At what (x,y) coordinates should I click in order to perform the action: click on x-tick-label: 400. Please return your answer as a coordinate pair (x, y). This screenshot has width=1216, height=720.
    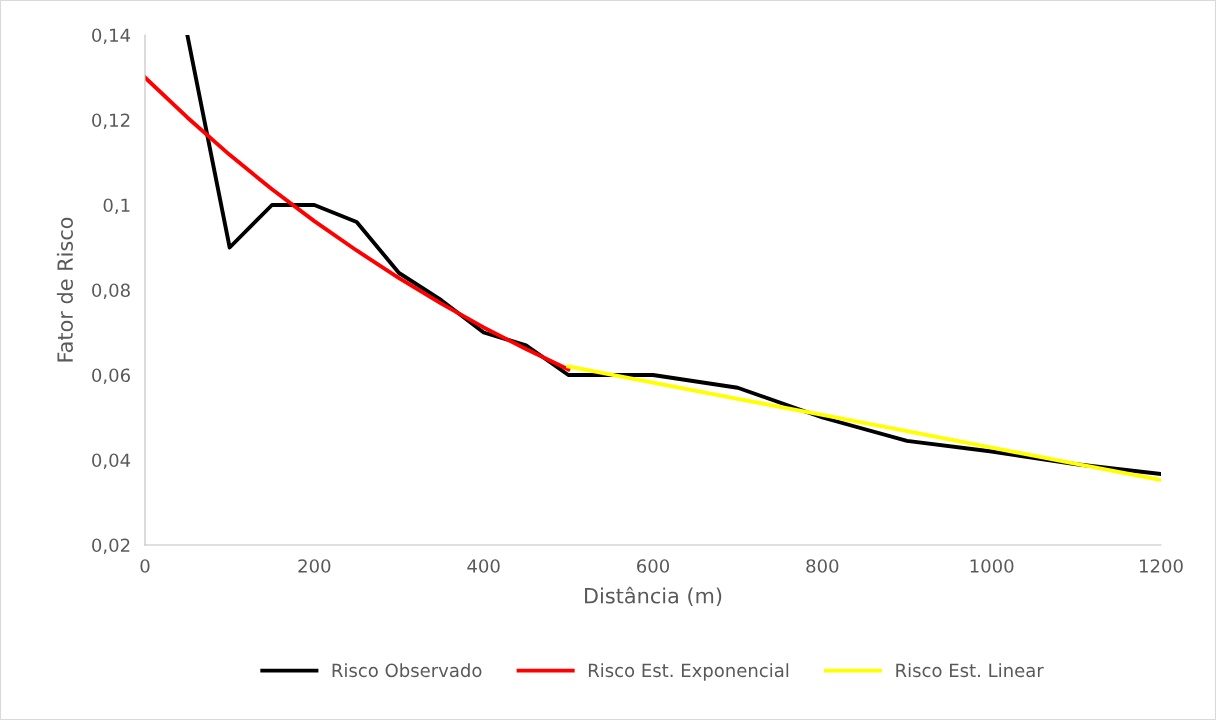
    Looking at the image, I should click on (483, 566).